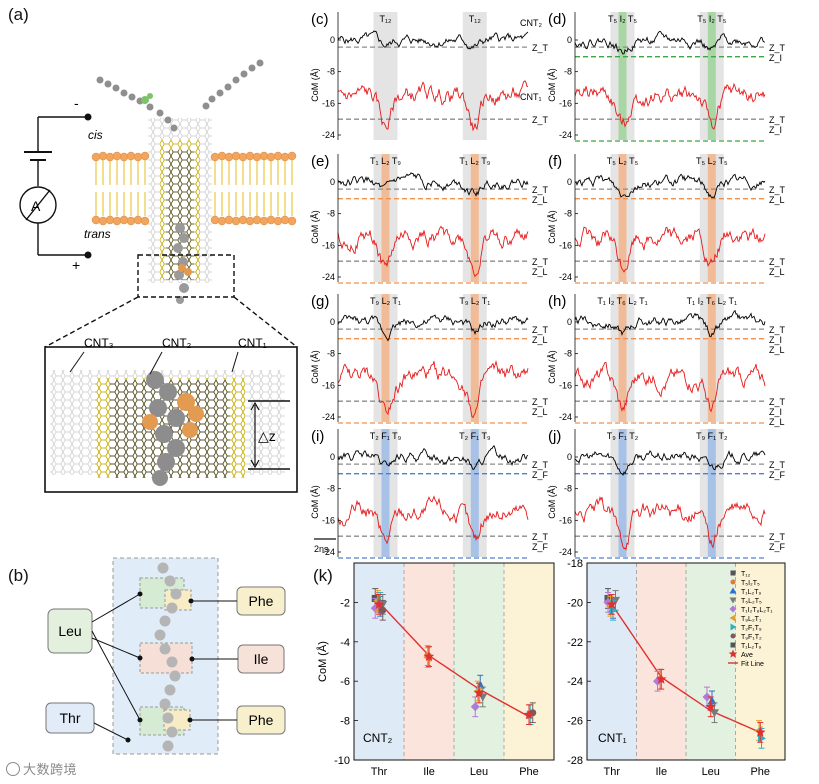  I want to click on band-label: T₅ I₂ T₅, so click(711, 19).